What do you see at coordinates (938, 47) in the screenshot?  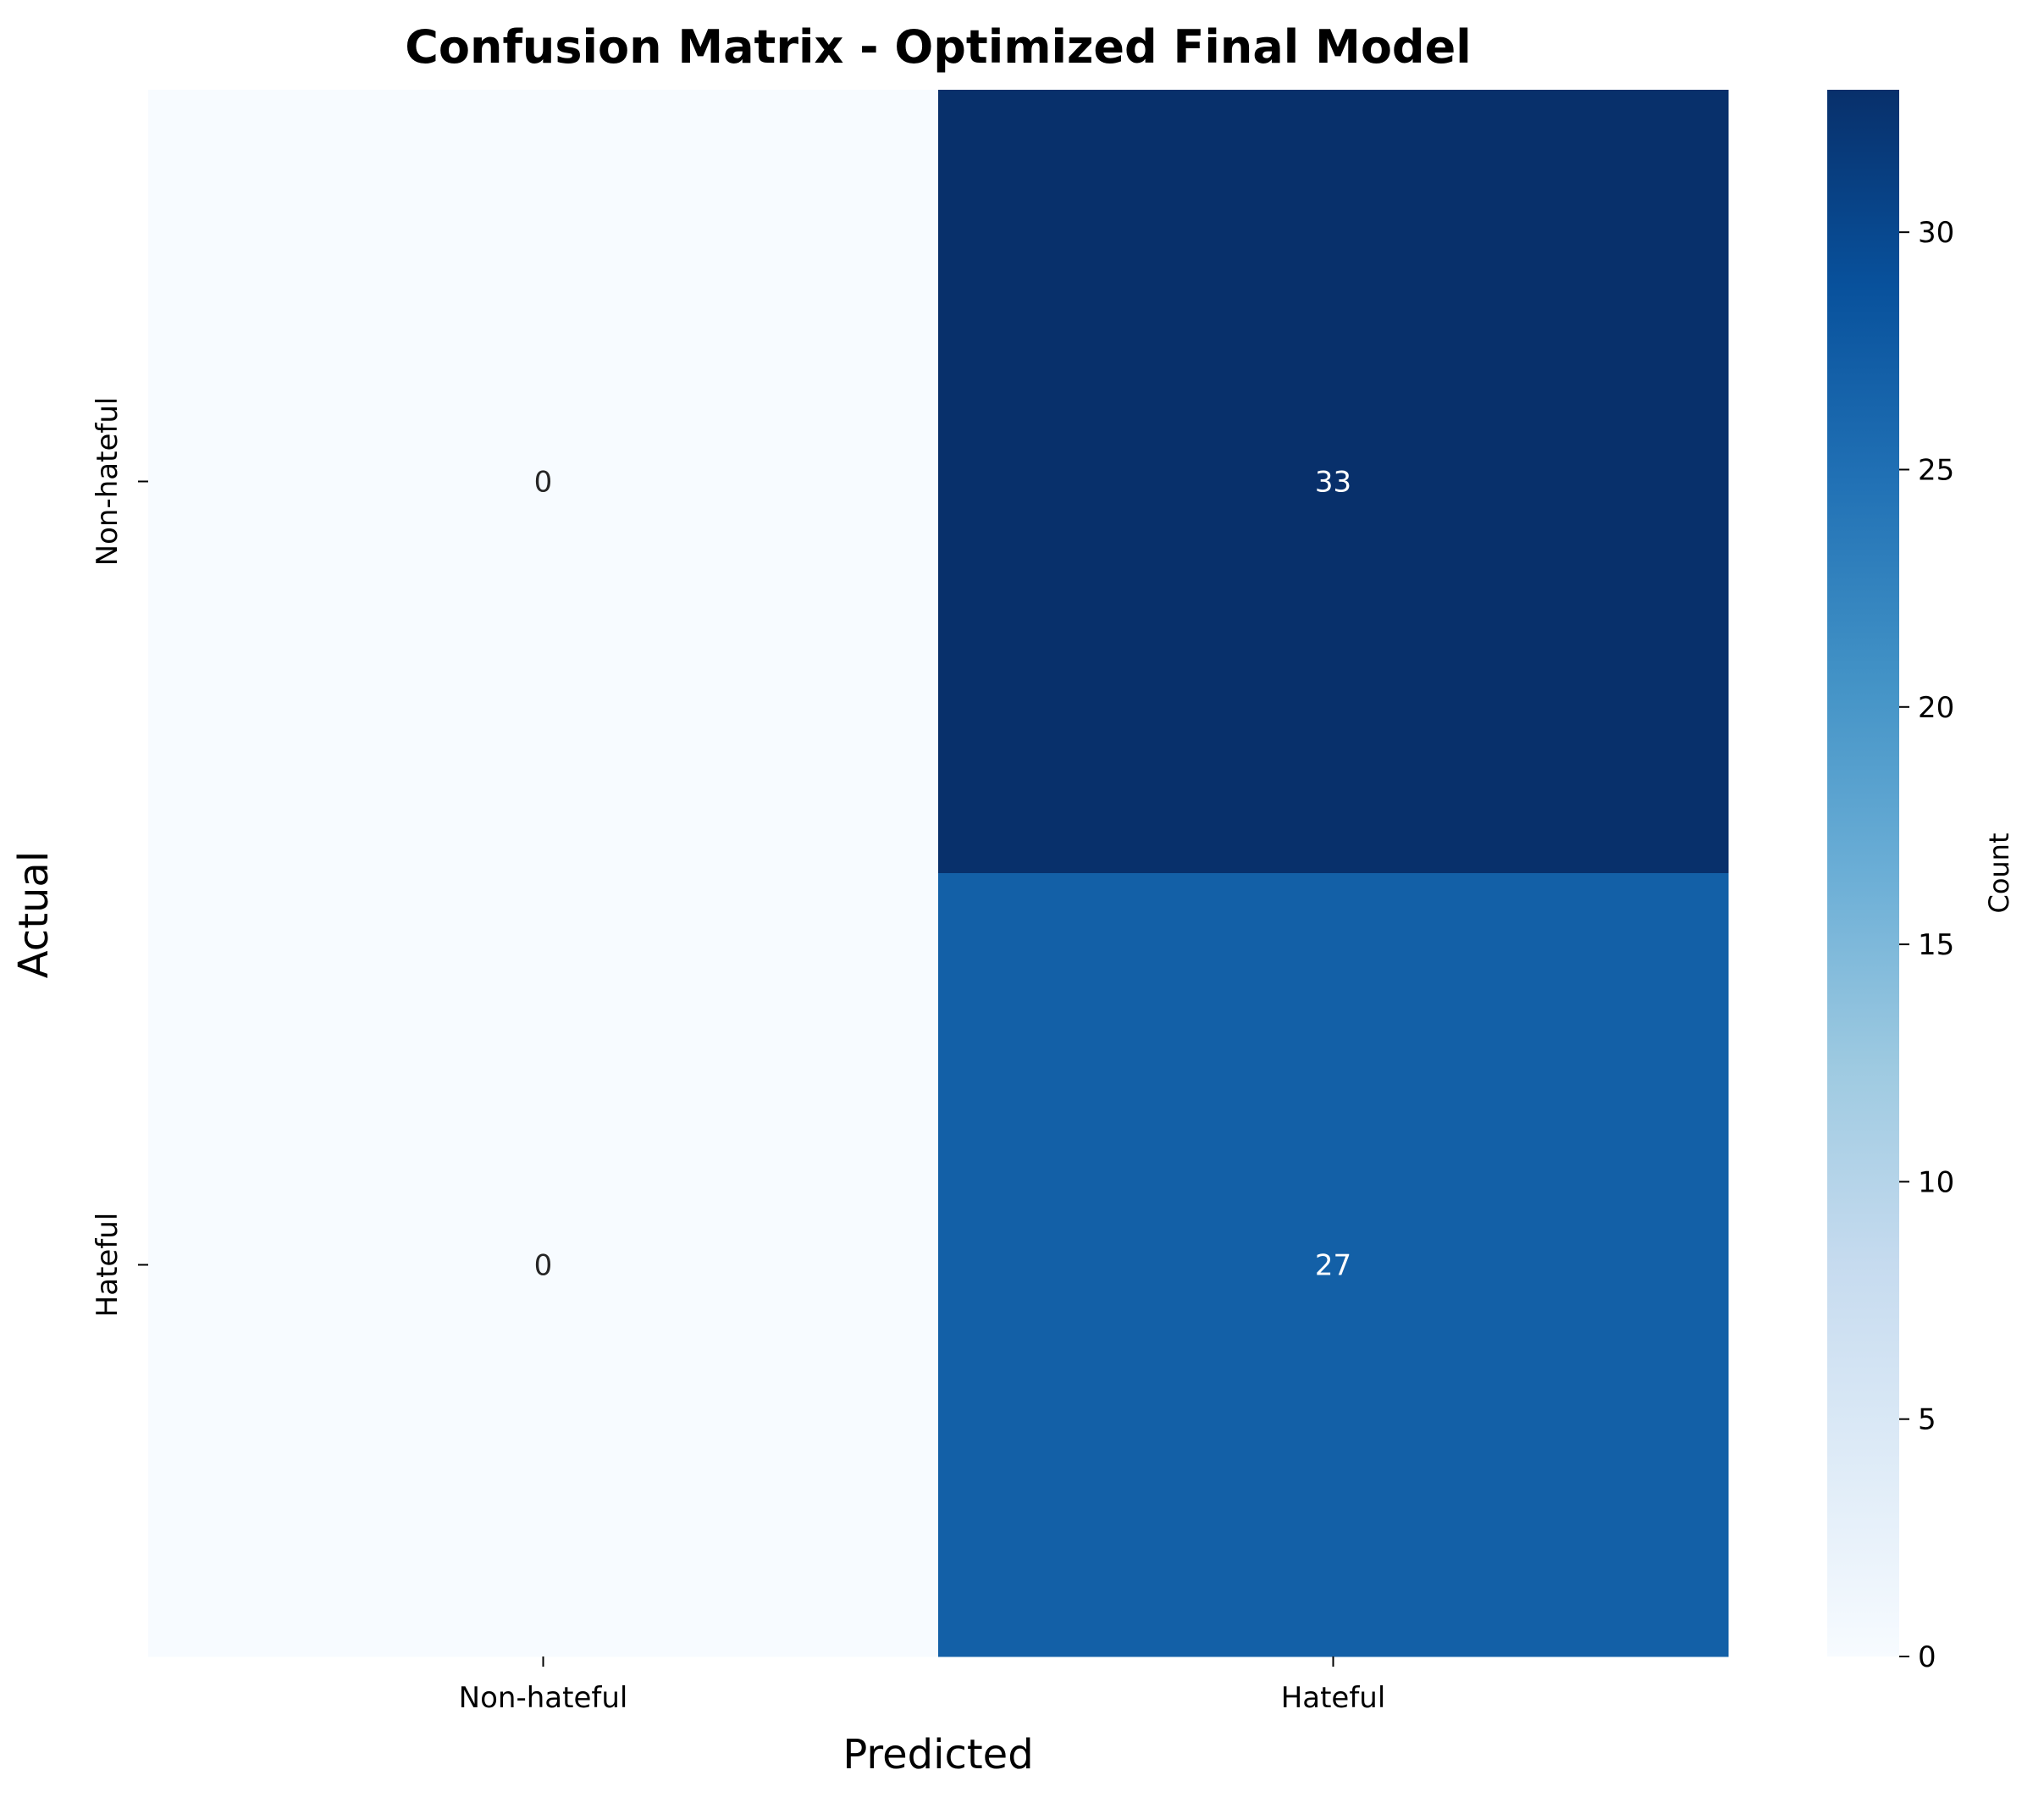 I see `chart-title: Confusion Matrix - Optimized Final Model` at bounding box center [938, 47].